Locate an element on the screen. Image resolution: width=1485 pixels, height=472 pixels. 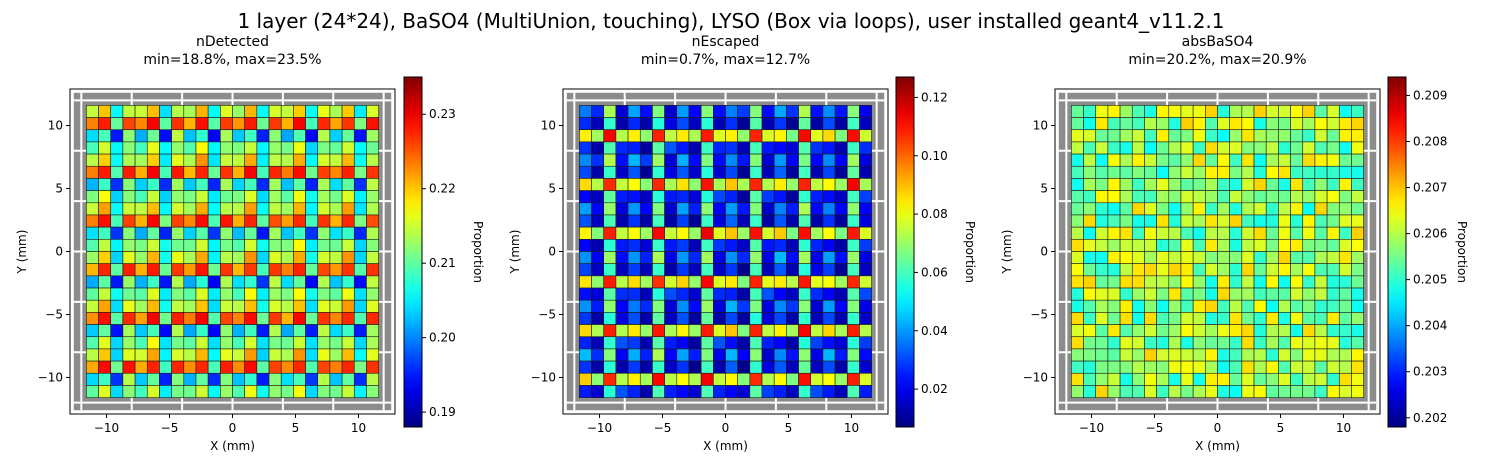
y-axis-label: Y (mm) is located at coordinates (22, 252).